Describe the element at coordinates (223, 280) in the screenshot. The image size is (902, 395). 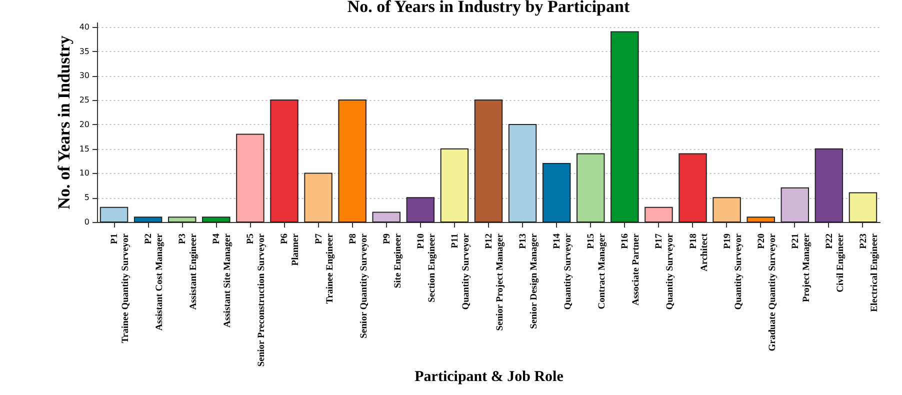
I see `x-tick-label: P4 Assistant Site Manager` at that location.